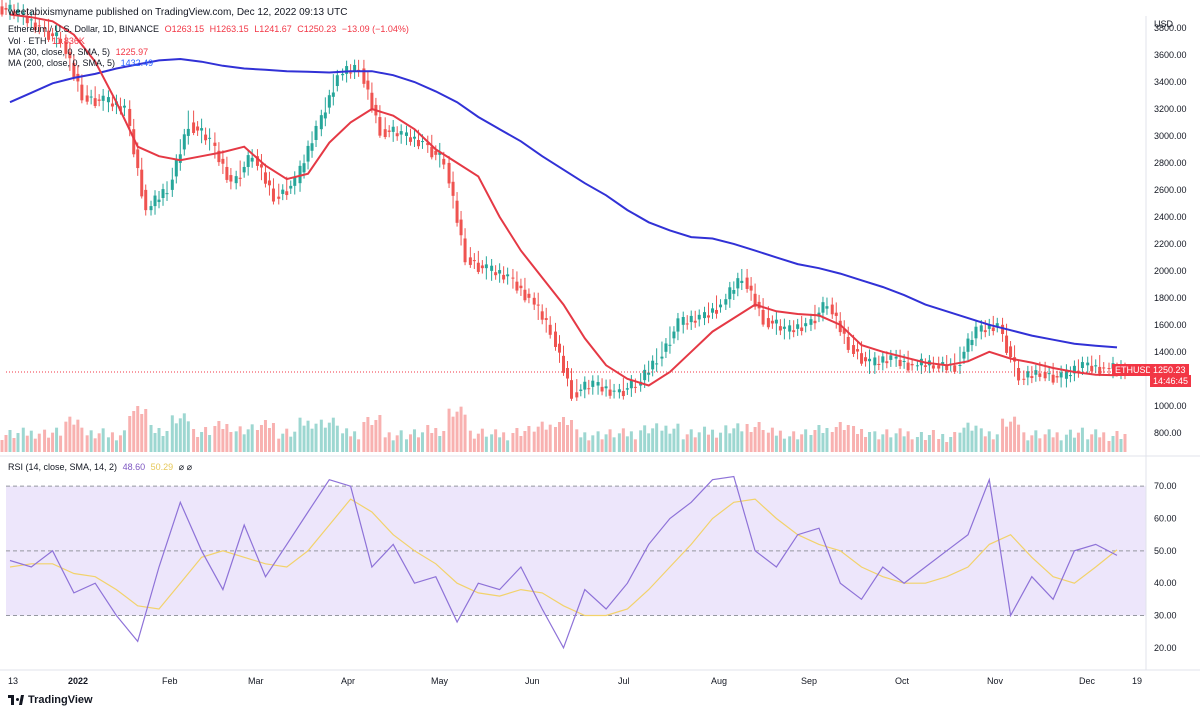 The height and width of the screenshot is (711, 1200). I want to click on price-tick-label: 2000.00, so click(1170, 271).